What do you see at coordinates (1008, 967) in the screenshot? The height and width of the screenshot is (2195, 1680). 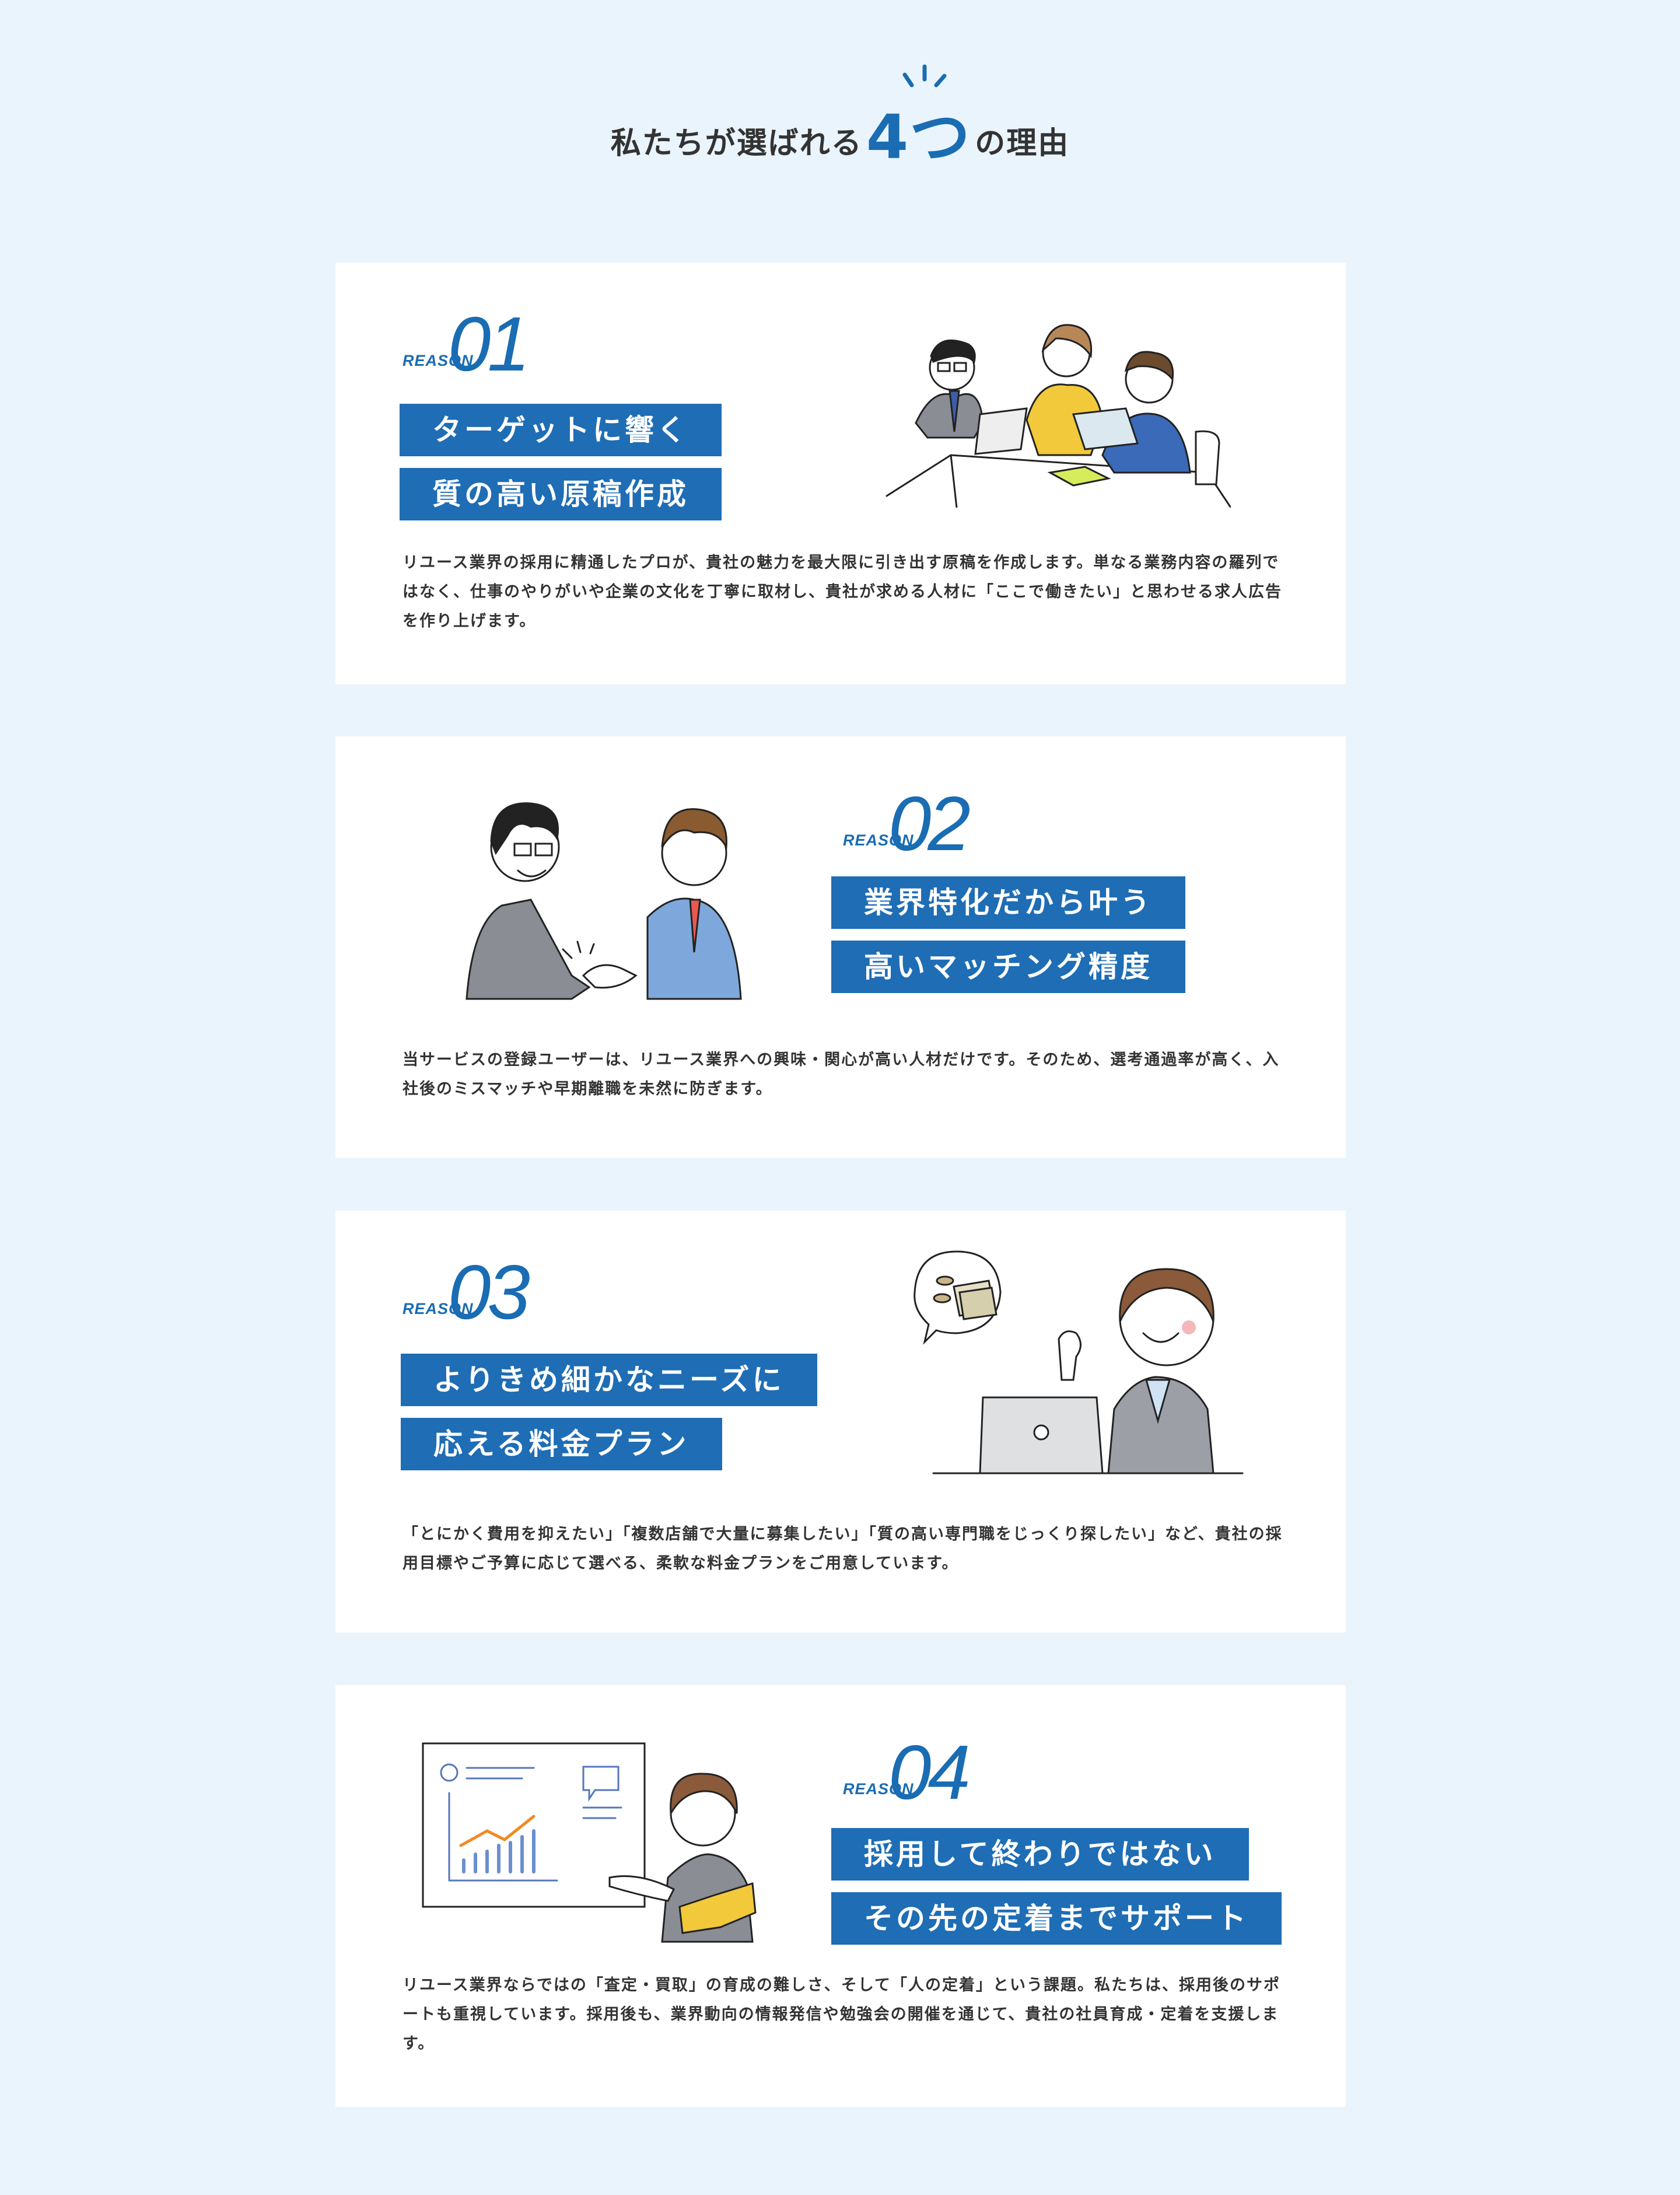 I see `title-line-2: 高いマッチング精度` at bounding box center [1008, 967].